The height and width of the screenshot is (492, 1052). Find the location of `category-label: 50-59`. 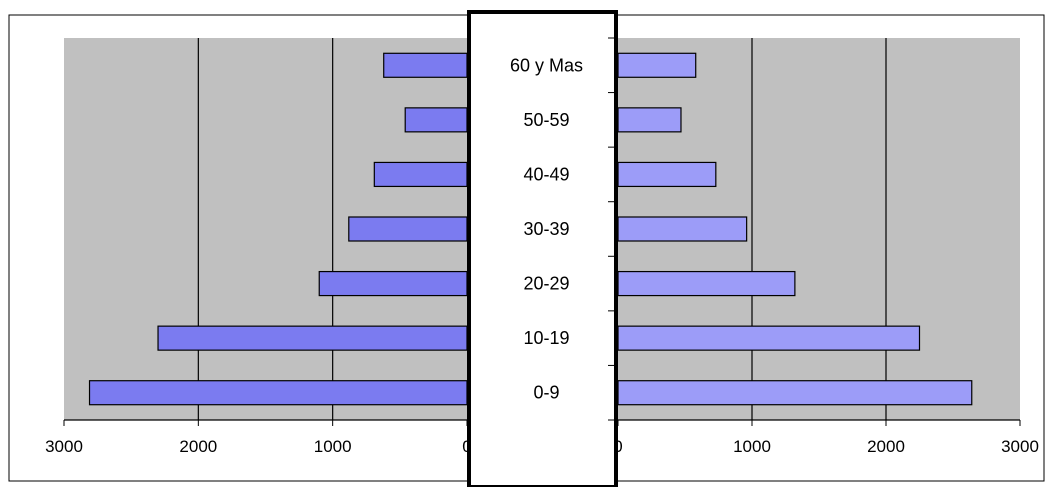

category-label: 50-59 is located at coordinates (546, 120).